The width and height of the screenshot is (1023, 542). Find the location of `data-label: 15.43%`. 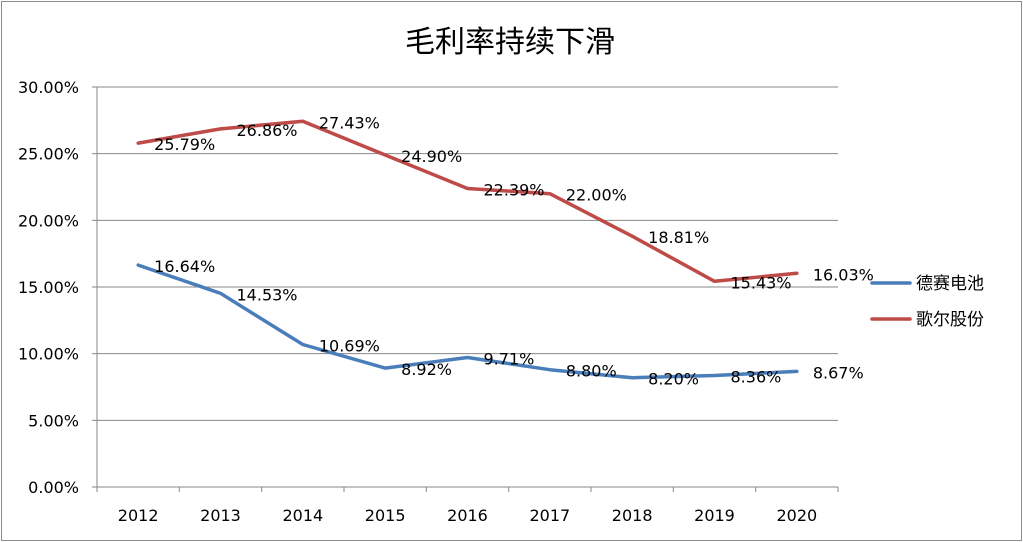

data-label: 15.43% is located at coordinates (761, 282).